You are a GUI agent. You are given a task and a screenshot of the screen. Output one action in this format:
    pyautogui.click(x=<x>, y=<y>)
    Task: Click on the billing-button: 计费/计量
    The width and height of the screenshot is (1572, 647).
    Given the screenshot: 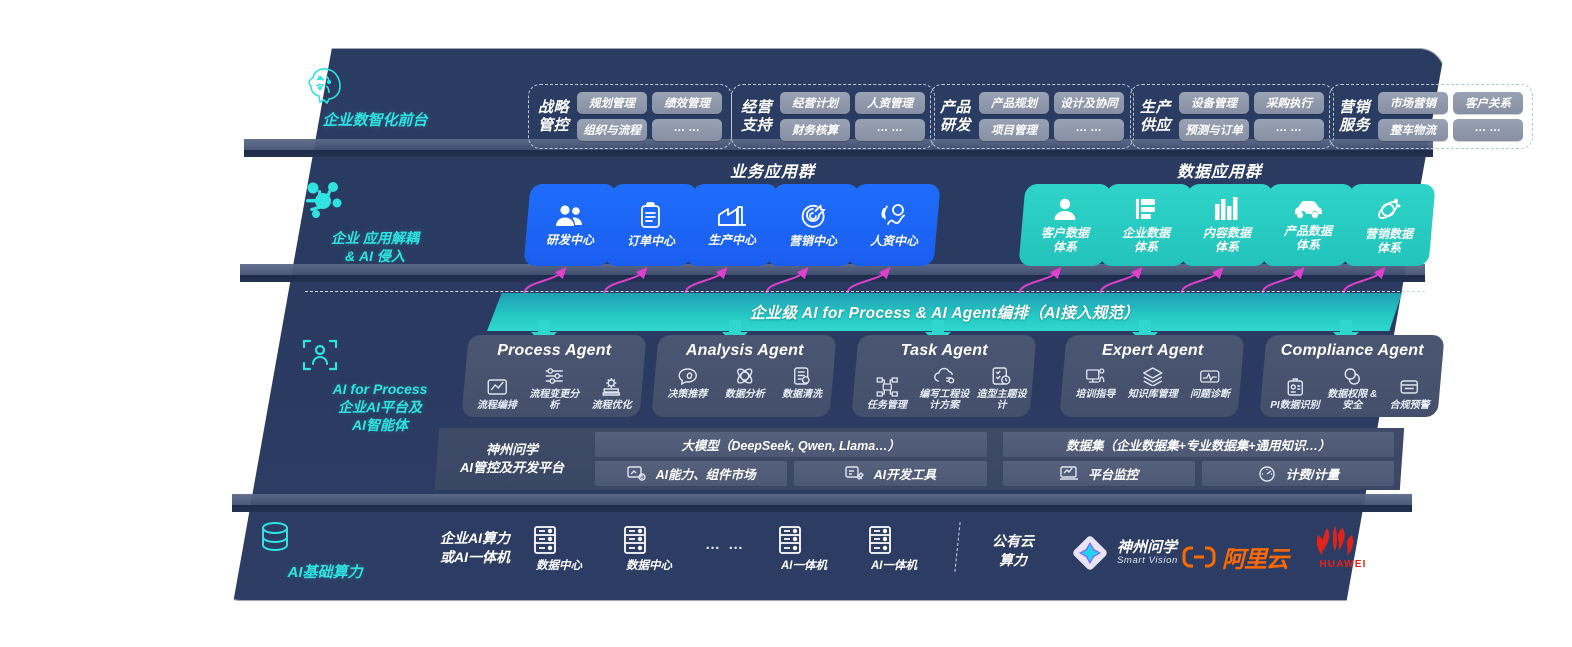 What is the action you would take?
    pyautogui.click(x=1297, y=473)
    